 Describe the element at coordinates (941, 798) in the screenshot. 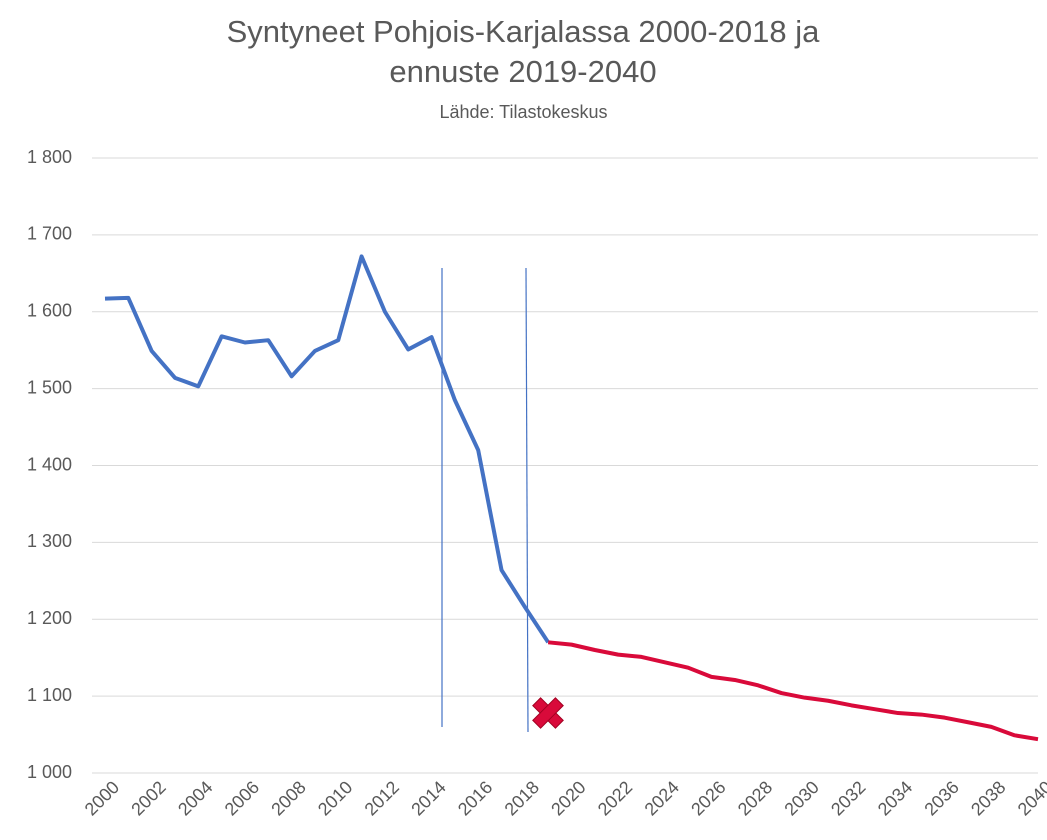

I see `x-tick-label: 2036` at that location.